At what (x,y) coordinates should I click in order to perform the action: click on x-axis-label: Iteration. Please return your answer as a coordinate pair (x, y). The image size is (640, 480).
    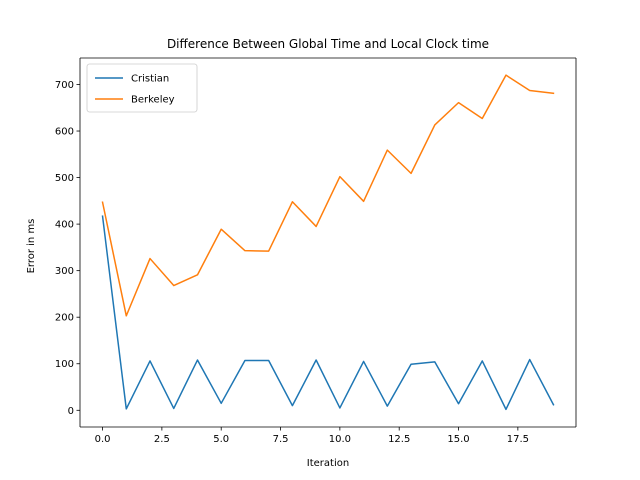
    Looking at the image, I should click on (328, 463).